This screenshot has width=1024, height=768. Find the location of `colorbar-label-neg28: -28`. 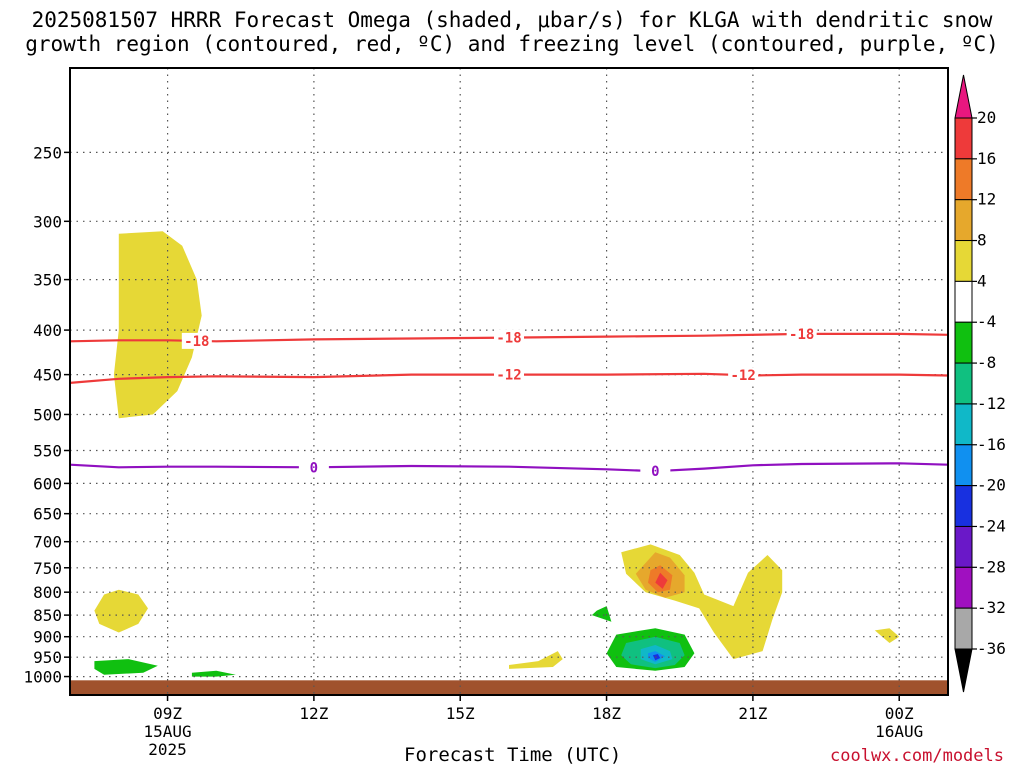

colorbar-label-neg28: -28 is located at coordinates (991, 566).